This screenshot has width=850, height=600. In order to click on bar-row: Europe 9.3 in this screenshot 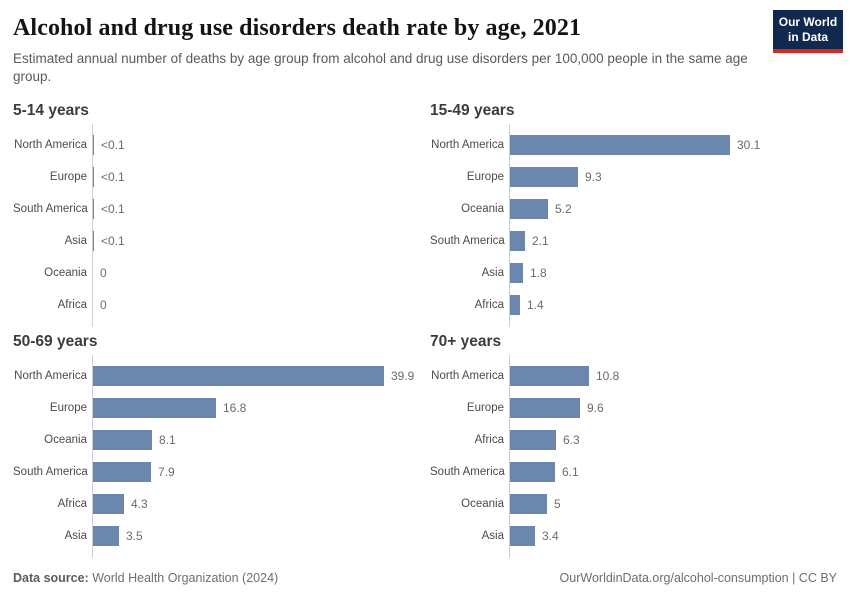, I will do `click(633, 177)`.